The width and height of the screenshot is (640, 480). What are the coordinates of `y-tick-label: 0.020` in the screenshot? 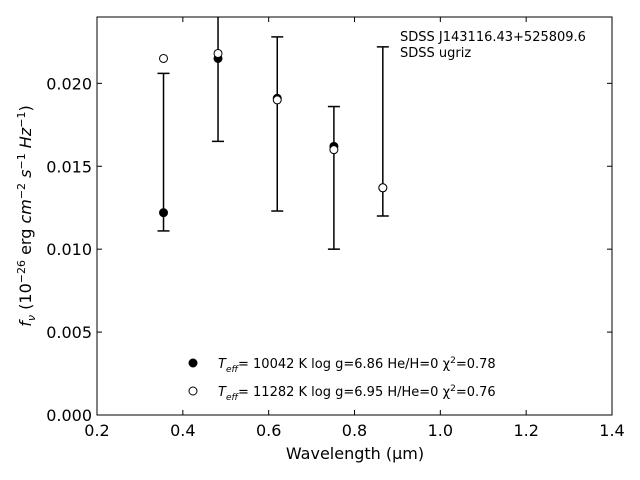 It's located at (69, 83).